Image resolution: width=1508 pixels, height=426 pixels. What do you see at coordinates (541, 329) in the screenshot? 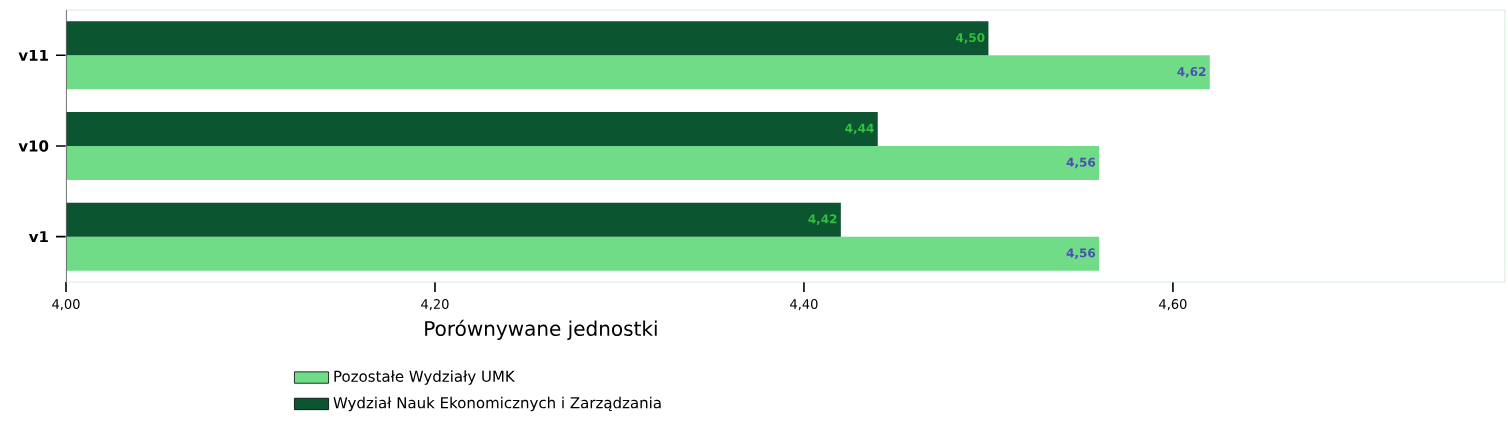
I see `x-axis-title: Porównywane jednostki` at bounding box center [541, 329].